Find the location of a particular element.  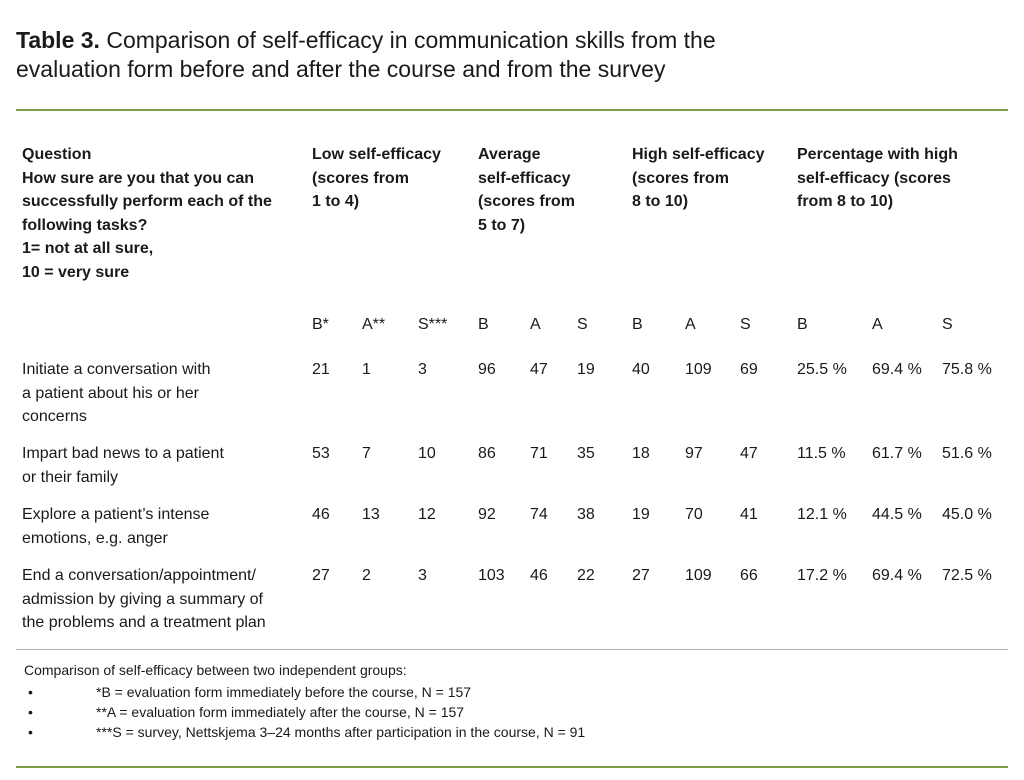

cell: 25.5 % is located at coordinates (822, 369).